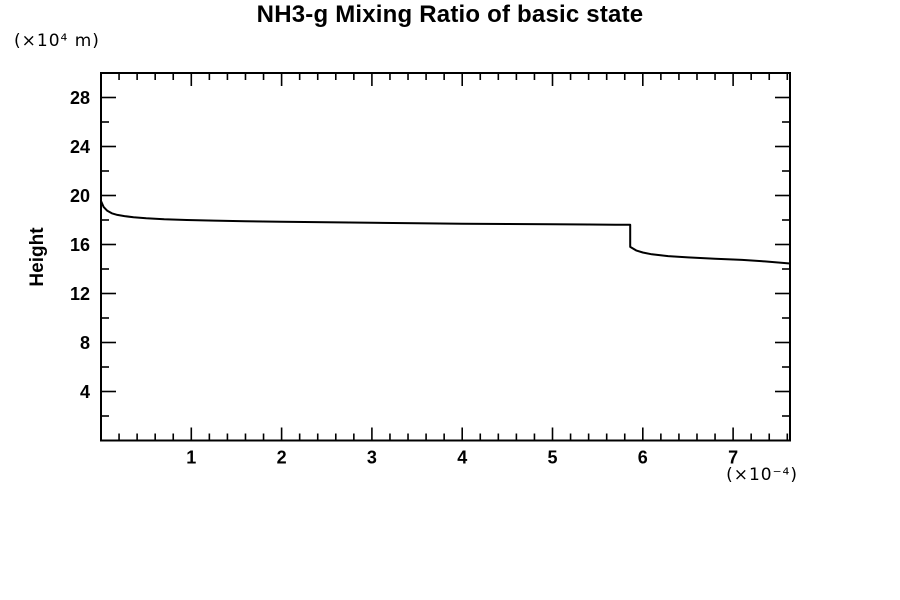 The width and height of the screenshot is (900, 600). I want to click on y-tick-label: 28, so click(80, 98).